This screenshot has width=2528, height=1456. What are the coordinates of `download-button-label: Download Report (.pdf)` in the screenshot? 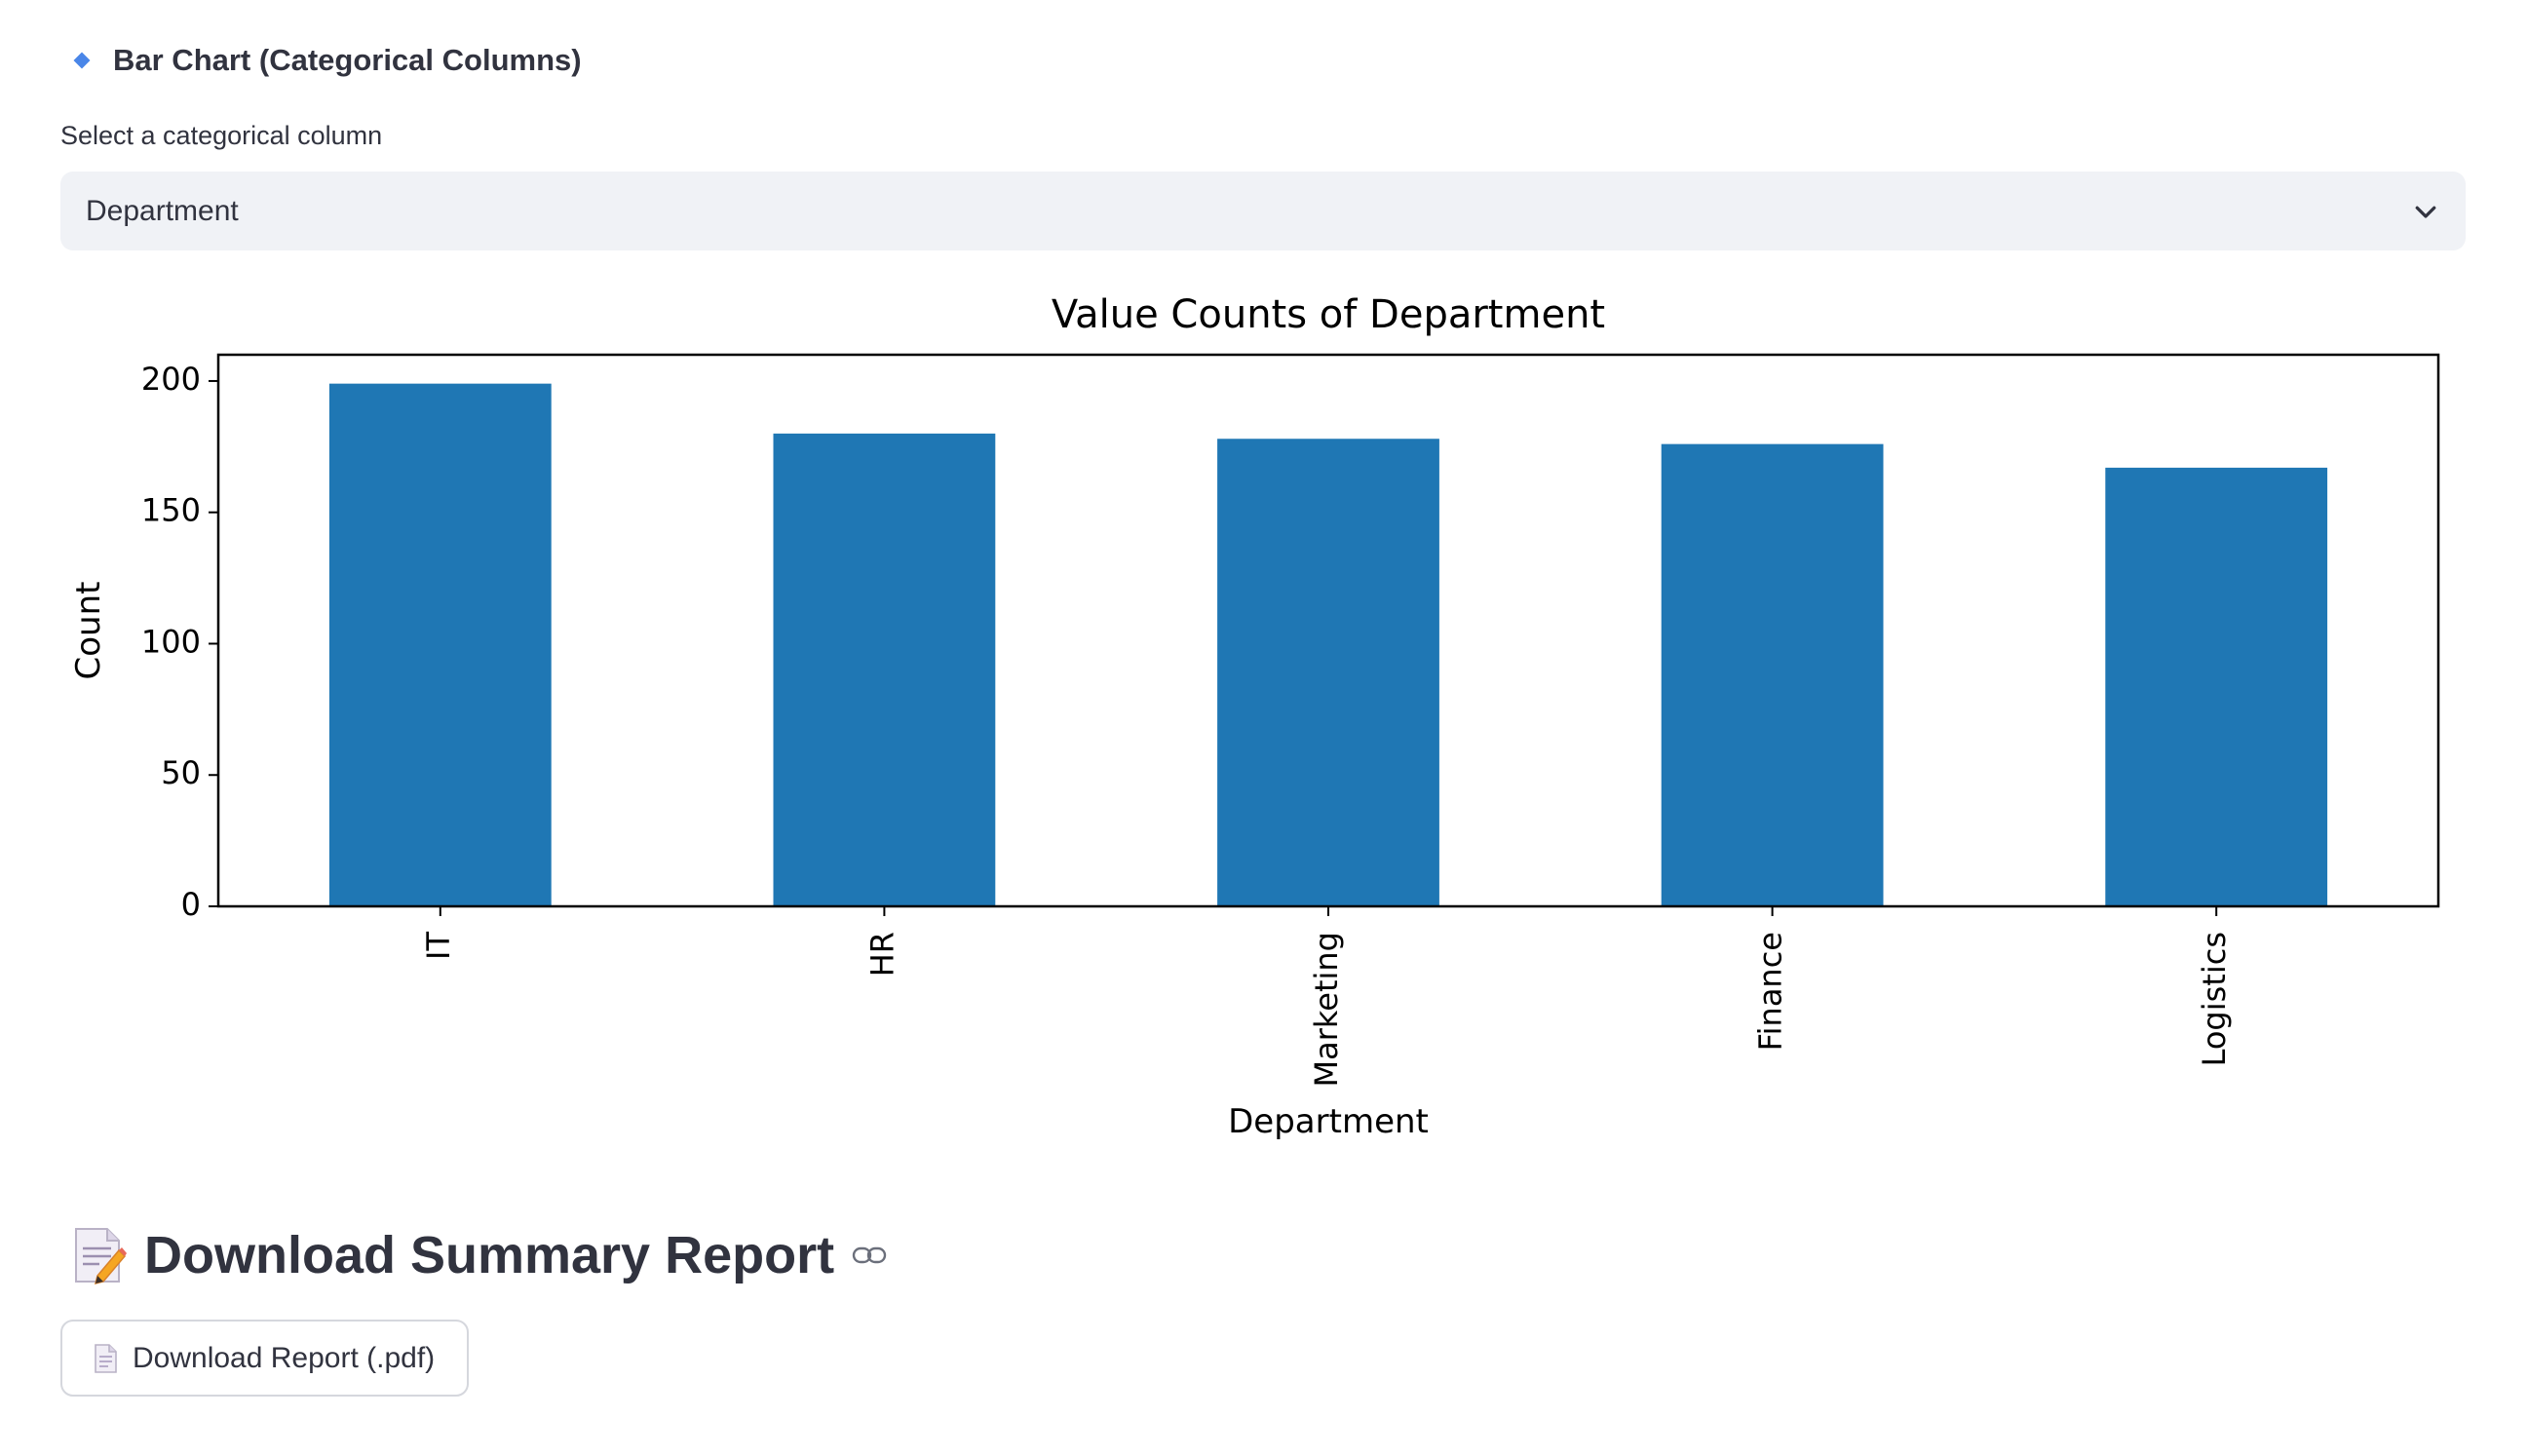 It's located at (284, 1357).